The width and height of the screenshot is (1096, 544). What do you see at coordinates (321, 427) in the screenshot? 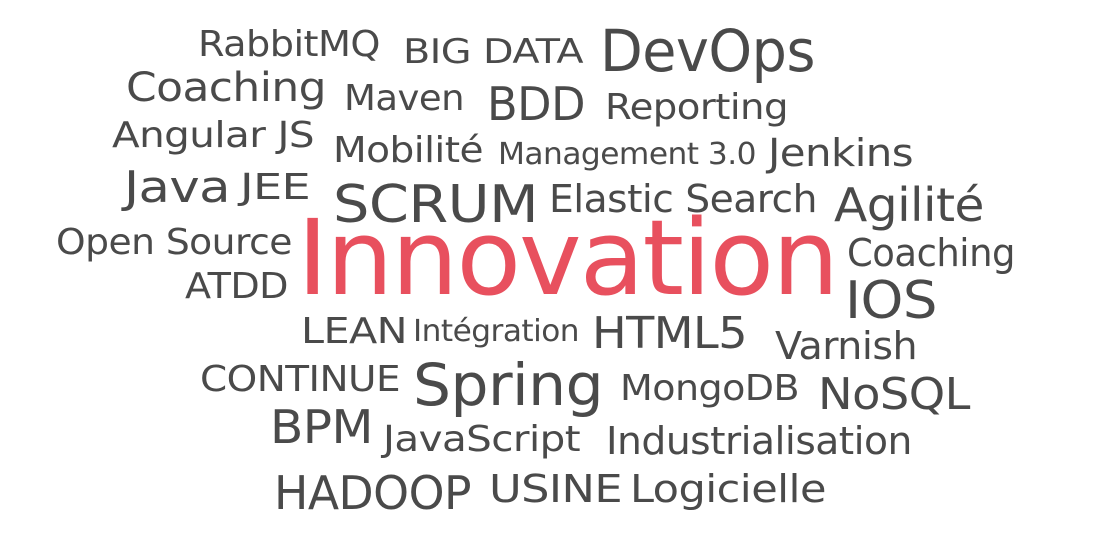
I see `word-bpm: BPM` at bounding box center [321, 427].